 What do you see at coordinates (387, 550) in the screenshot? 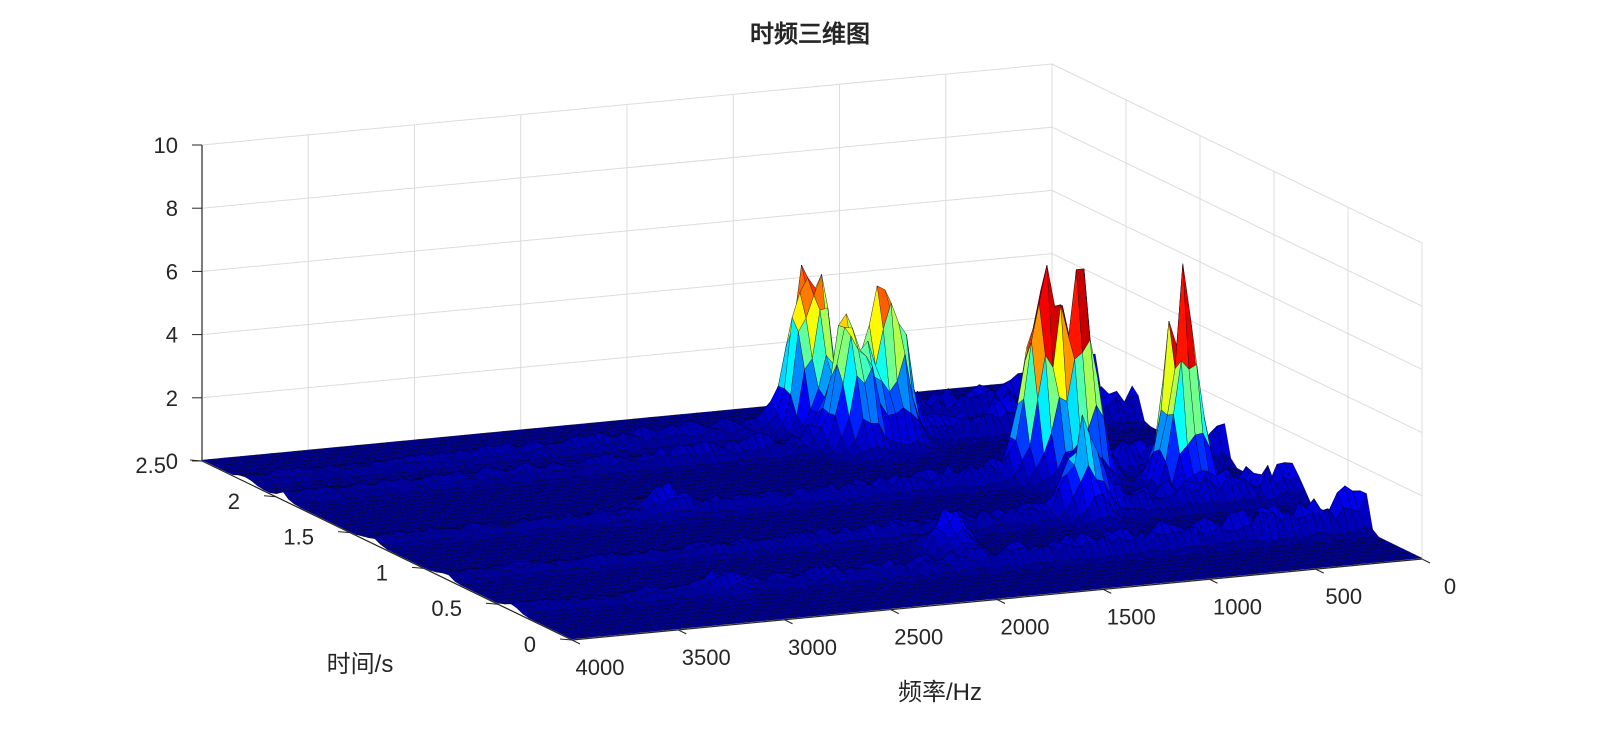
I see `time-axis-line` at bounding box center [387, 550].